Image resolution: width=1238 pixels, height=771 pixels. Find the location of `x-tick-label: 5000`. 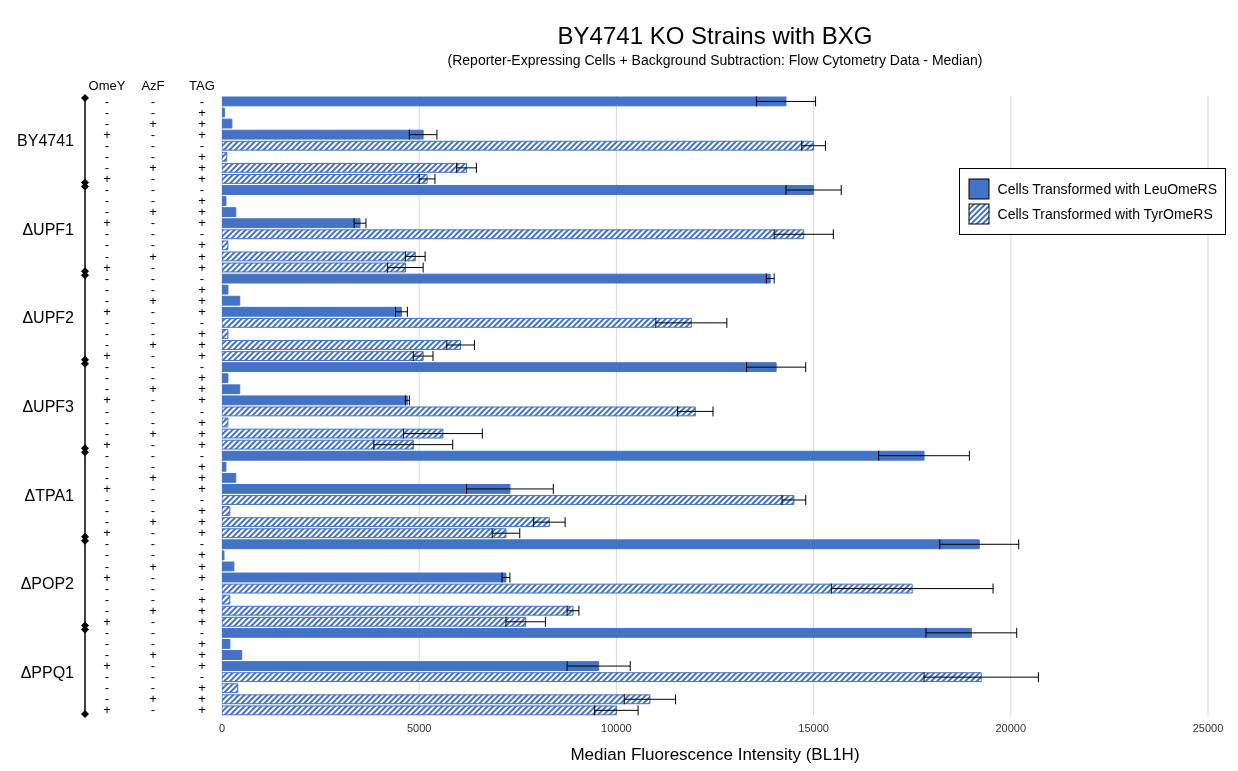

x-tick-label: 5000 is located at coordinates (419, 727).